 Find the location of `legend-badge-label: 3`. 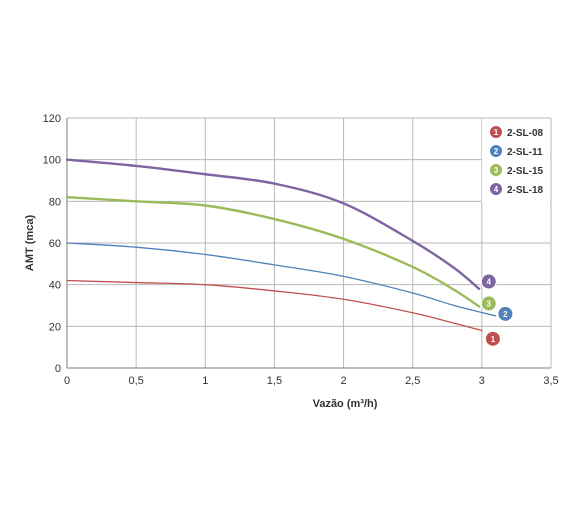

legend-badge-label: 3 is located at coordinates (496, 170).